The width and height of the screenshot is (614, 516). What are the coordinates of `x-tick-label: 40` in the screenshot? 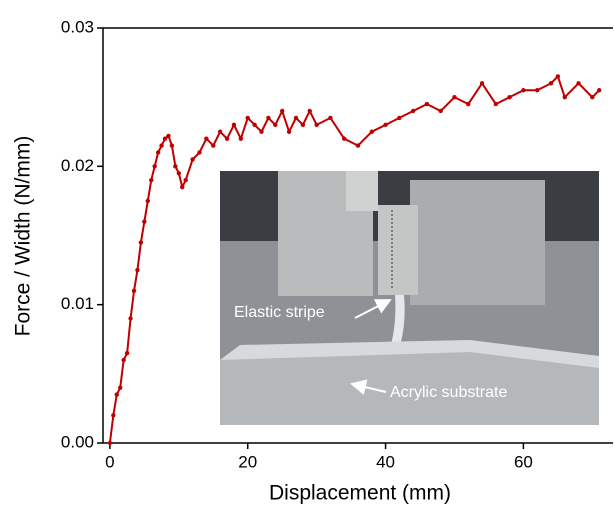 It's located at (385, 461).